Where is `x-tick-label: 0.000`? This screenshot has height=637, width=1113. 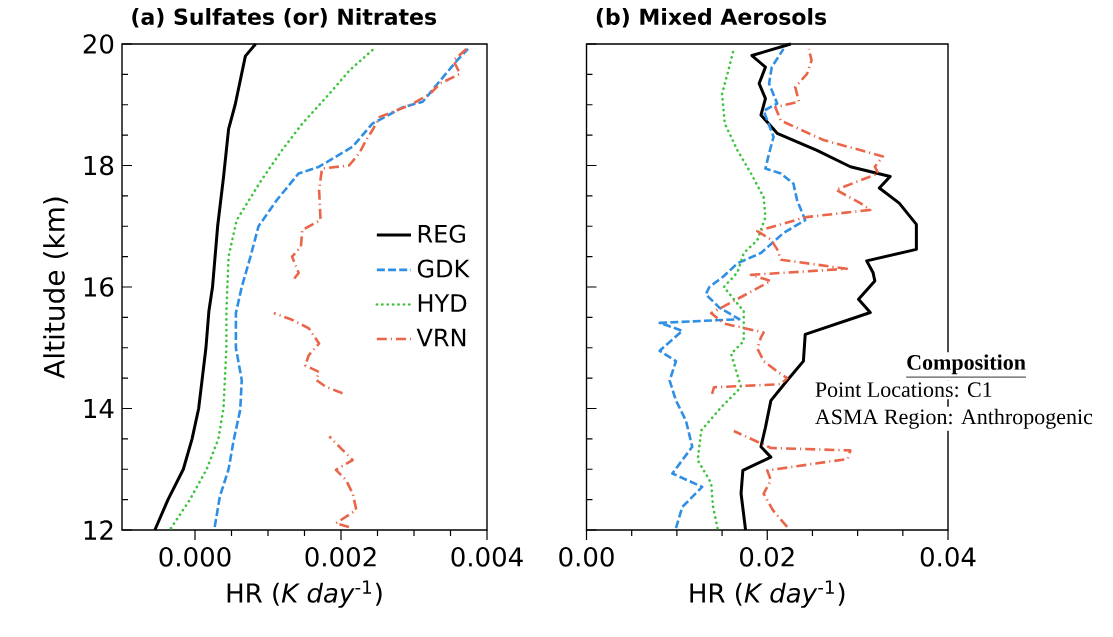 x-tick-label: 0.000 is located at coordinates (195, 557).